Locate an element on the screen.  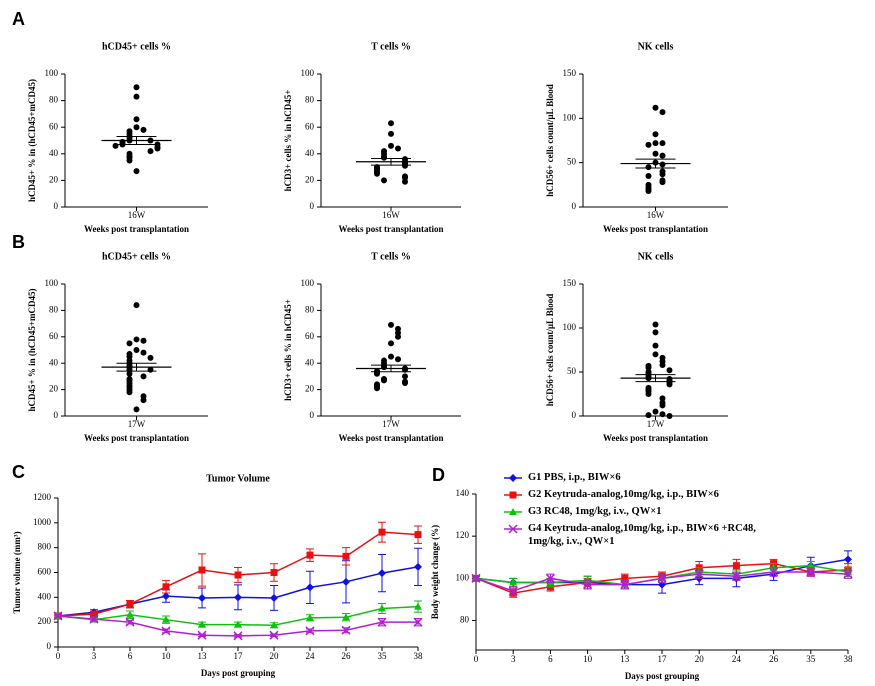
x-tick-label: 0 is located at coordinates (476, 659).